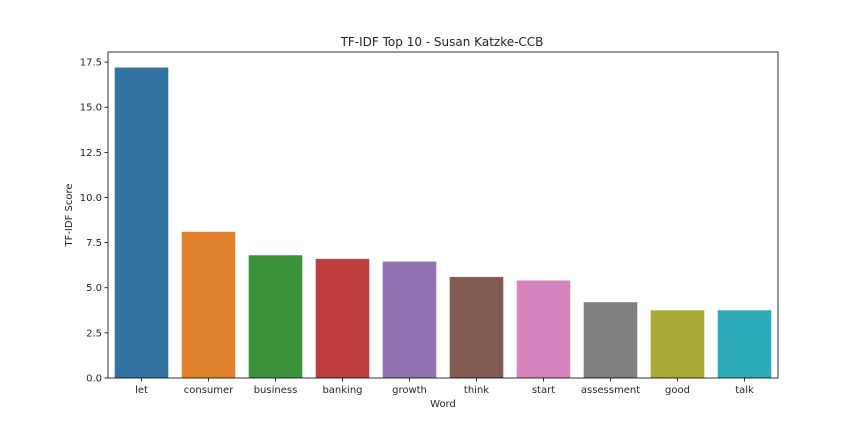 Image resolution: width=864 pixels, height=432 pixels. I want to click on bar-good, so click(677, 344).